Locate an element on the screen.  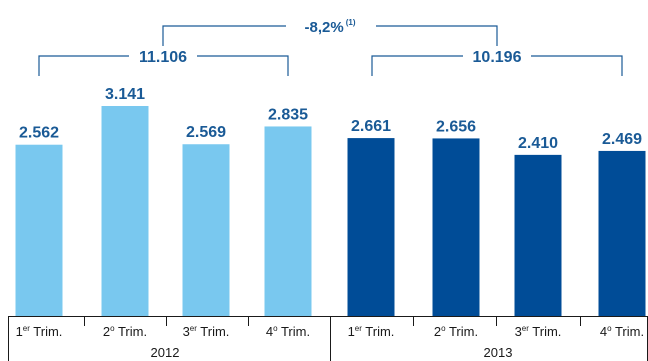
year-label: 2012 is located at coordinates (165, 352).